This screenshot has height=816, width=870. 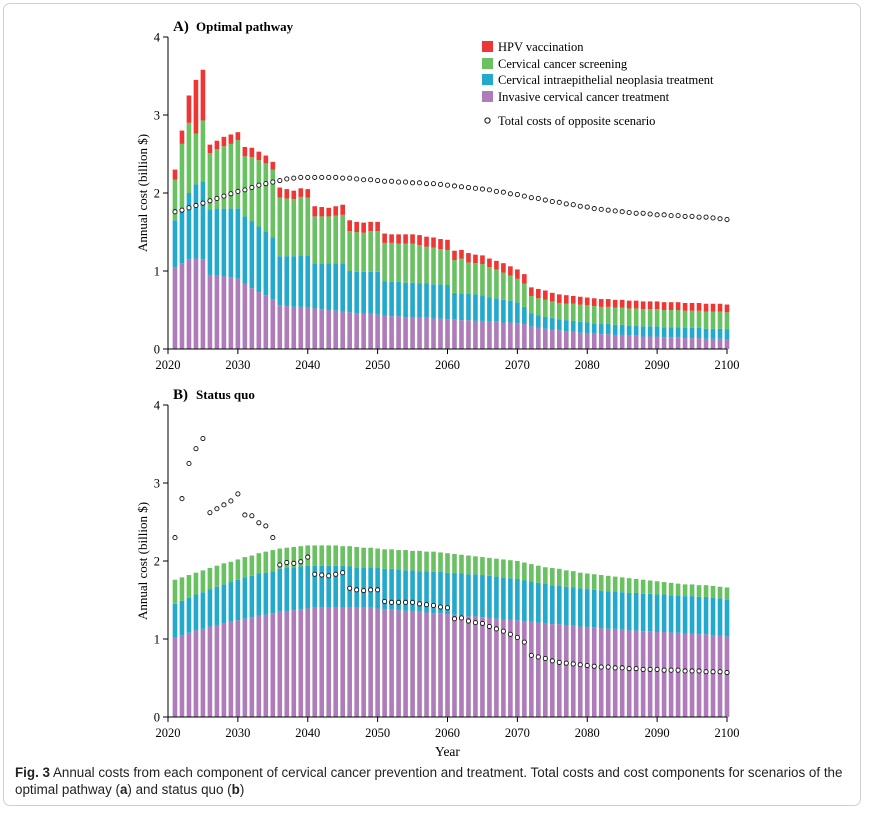 I want to click on a-bar-hpv-2068, so click(x=503, y=268).